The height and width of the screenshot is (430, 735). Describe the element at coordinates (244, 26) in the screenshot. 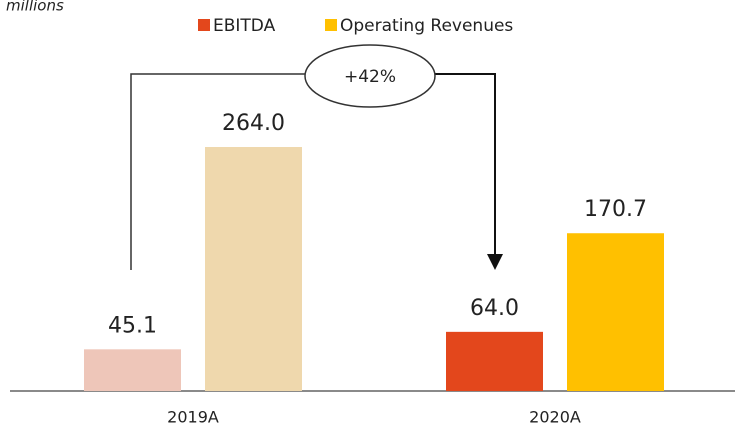

I see `legend-label: EBITDA` at that location.